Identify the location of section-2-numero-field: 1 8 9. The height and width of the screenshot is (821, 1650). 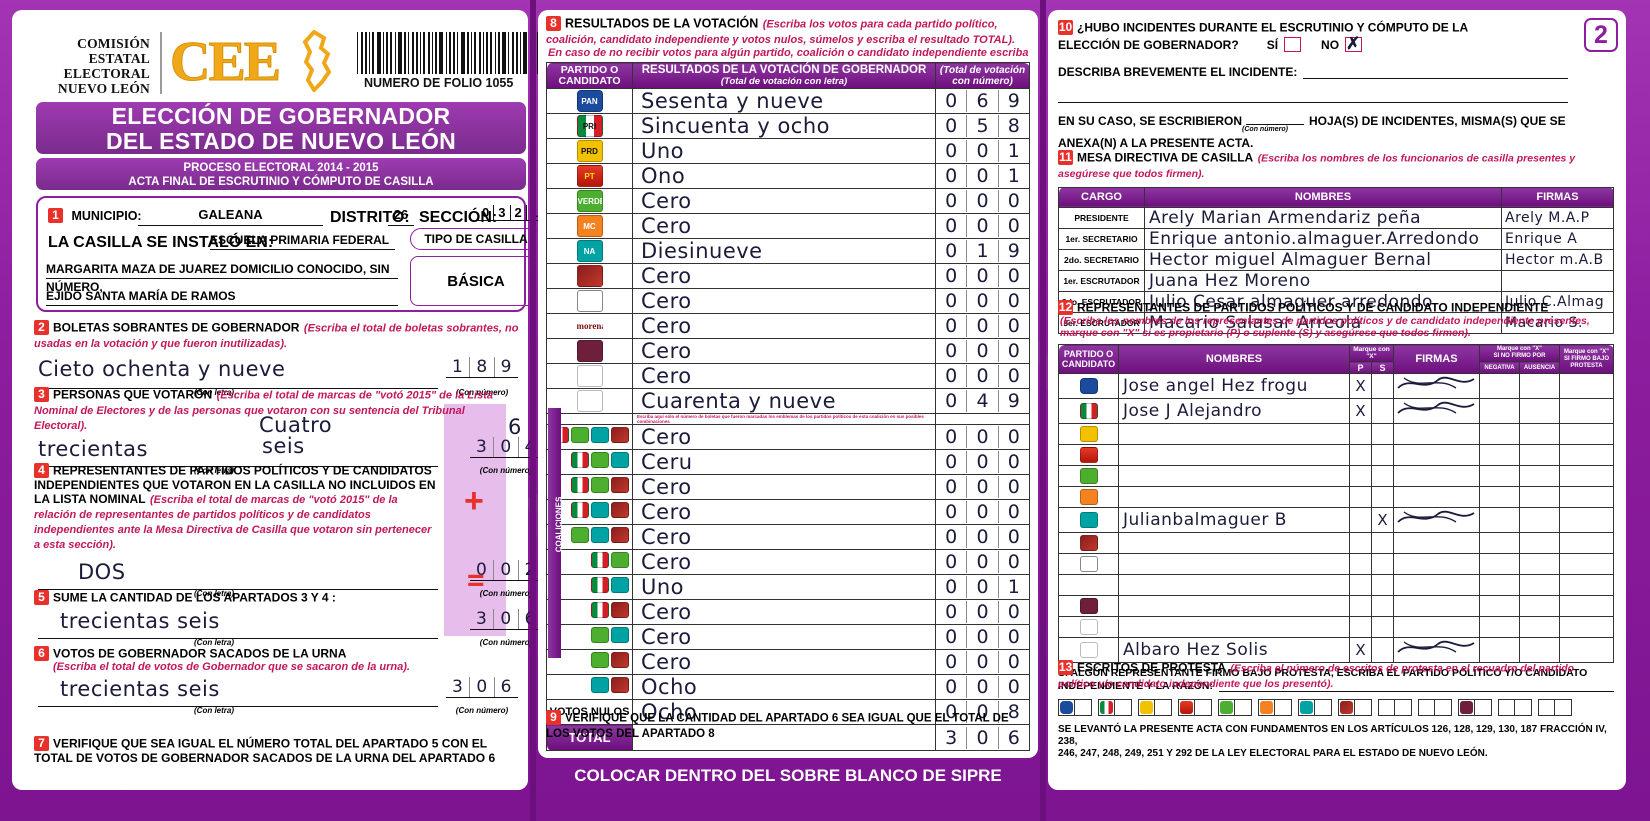
(482, 367).